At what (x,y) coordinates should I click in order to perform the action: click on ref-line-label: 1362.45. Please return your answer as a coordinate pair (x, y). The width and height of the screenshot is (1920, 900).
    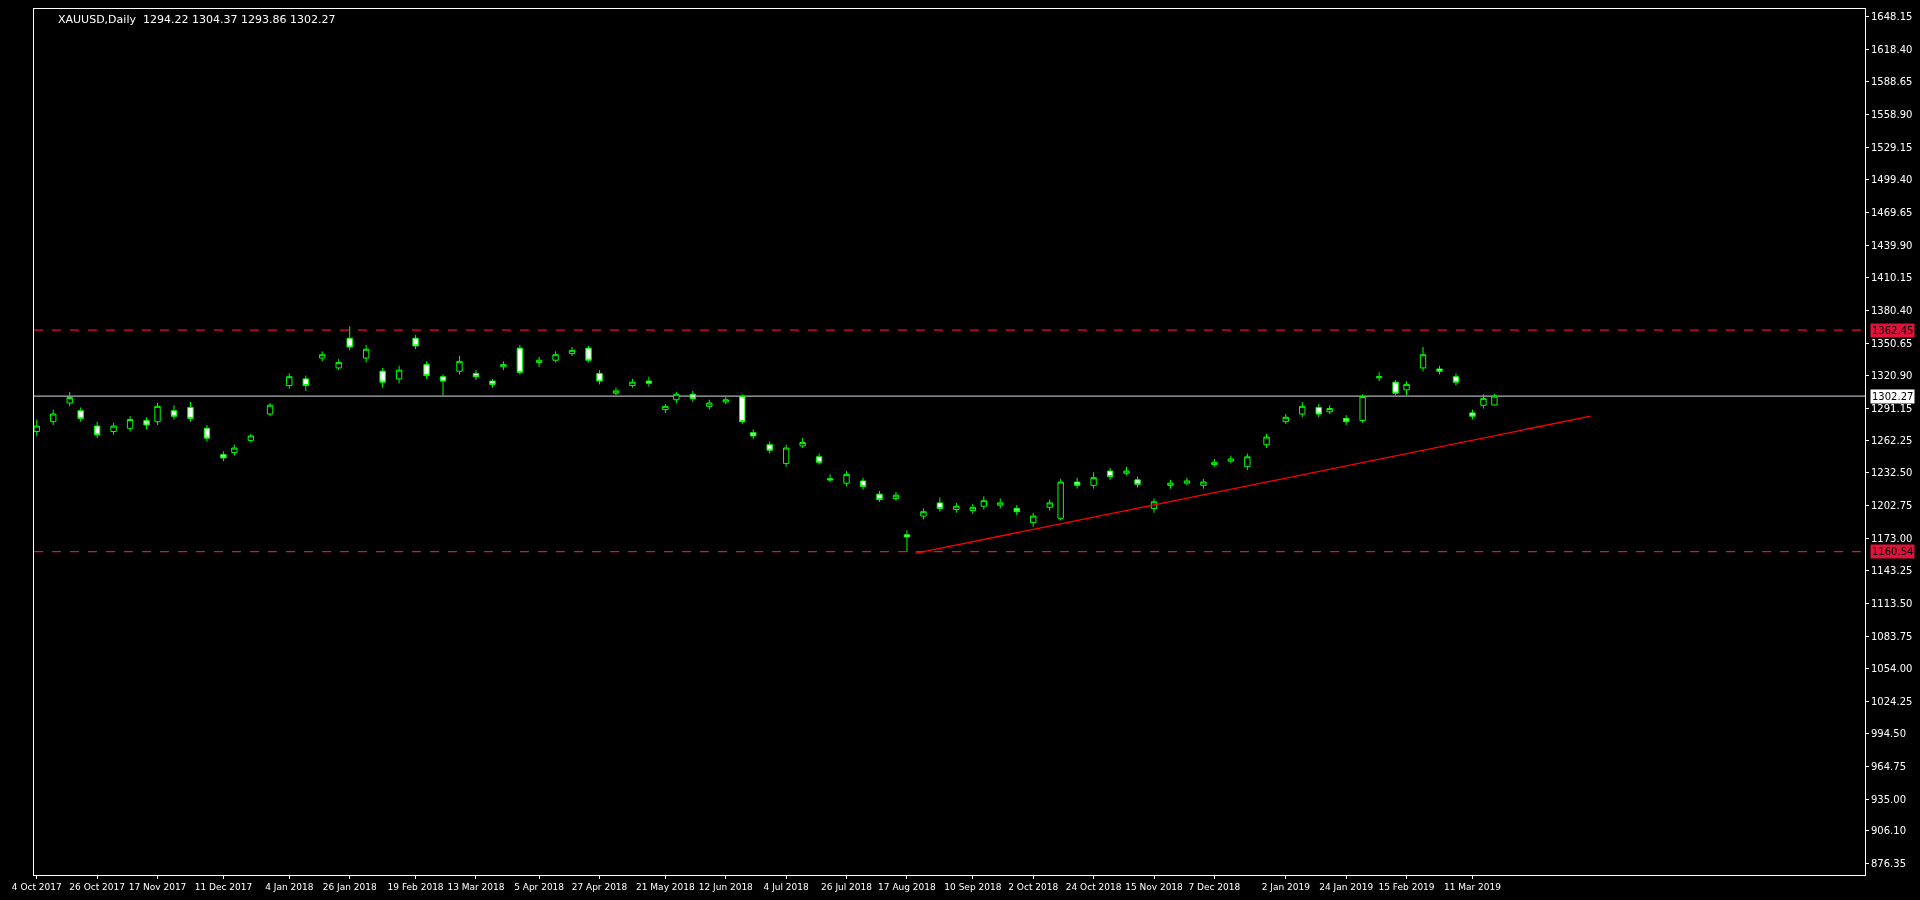
    Looking at the image, I should click on (1893, 330).